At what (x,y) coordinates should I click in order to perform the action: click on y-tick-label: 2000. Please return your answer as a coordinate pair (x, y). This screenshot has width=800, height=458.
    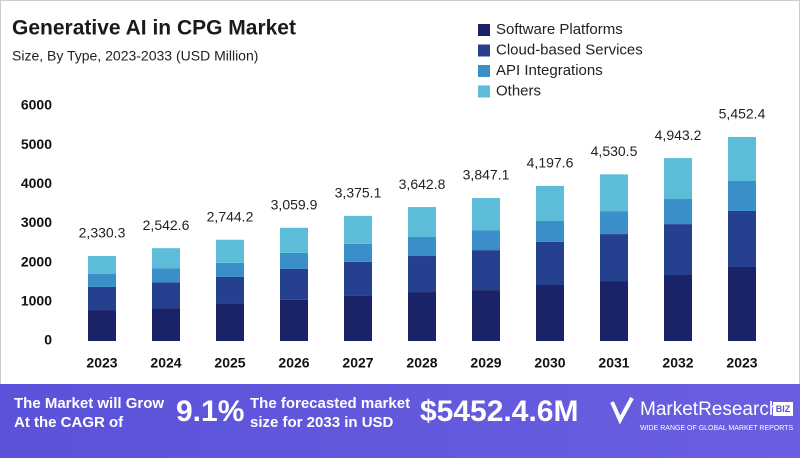
    Looking at the image, I should click on (36, 261).